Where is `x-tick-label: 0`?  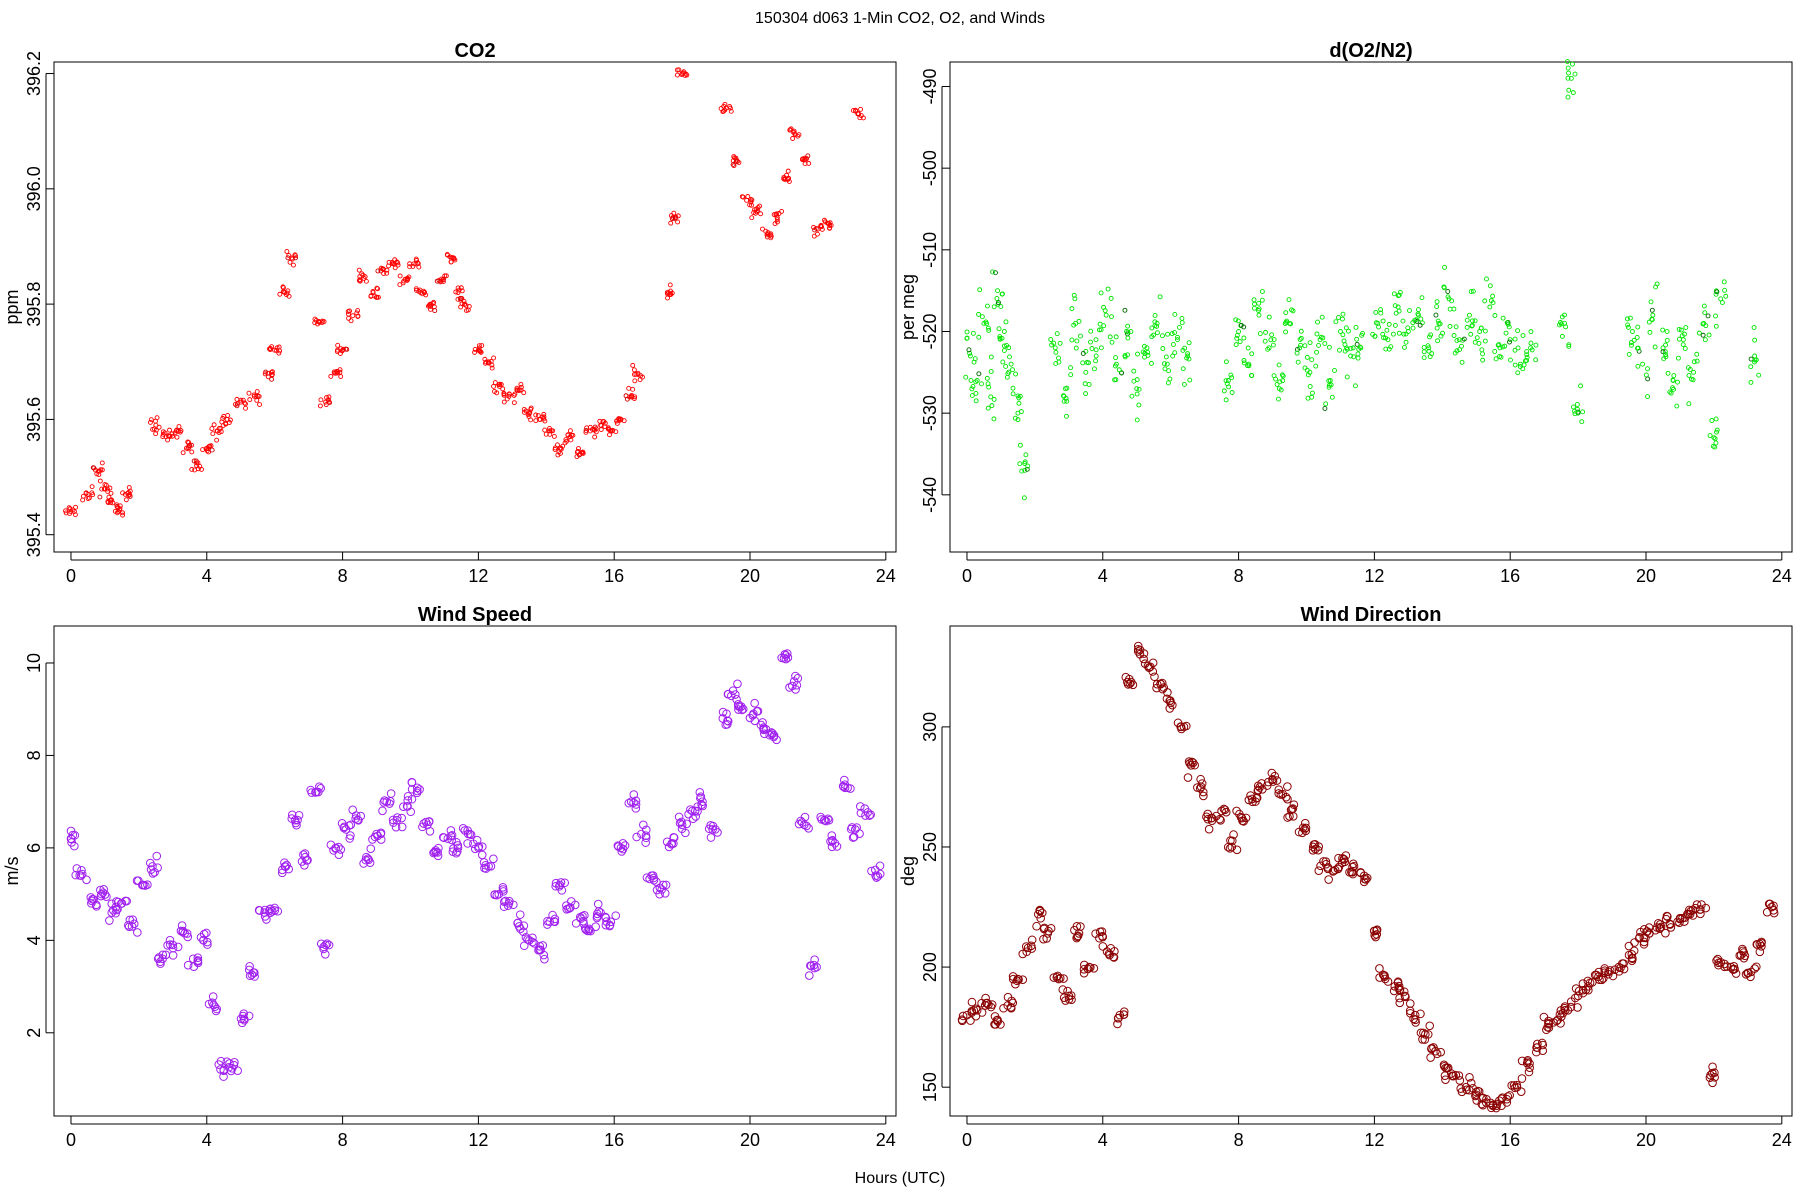 x-tick-label: 0 is located at coordinates (967, 1140).